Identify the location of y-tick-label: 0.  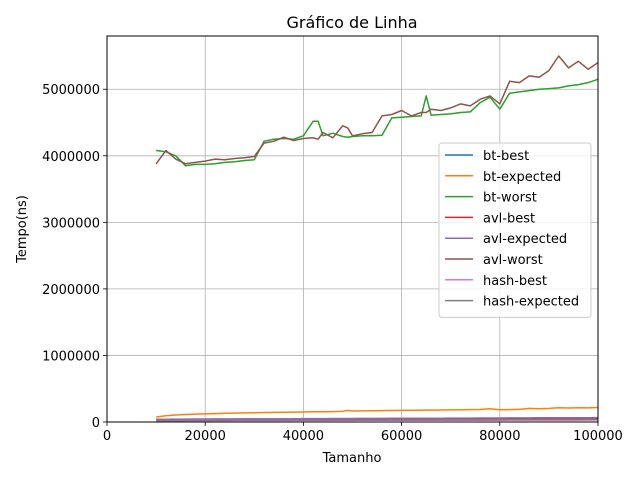
(96, 423).